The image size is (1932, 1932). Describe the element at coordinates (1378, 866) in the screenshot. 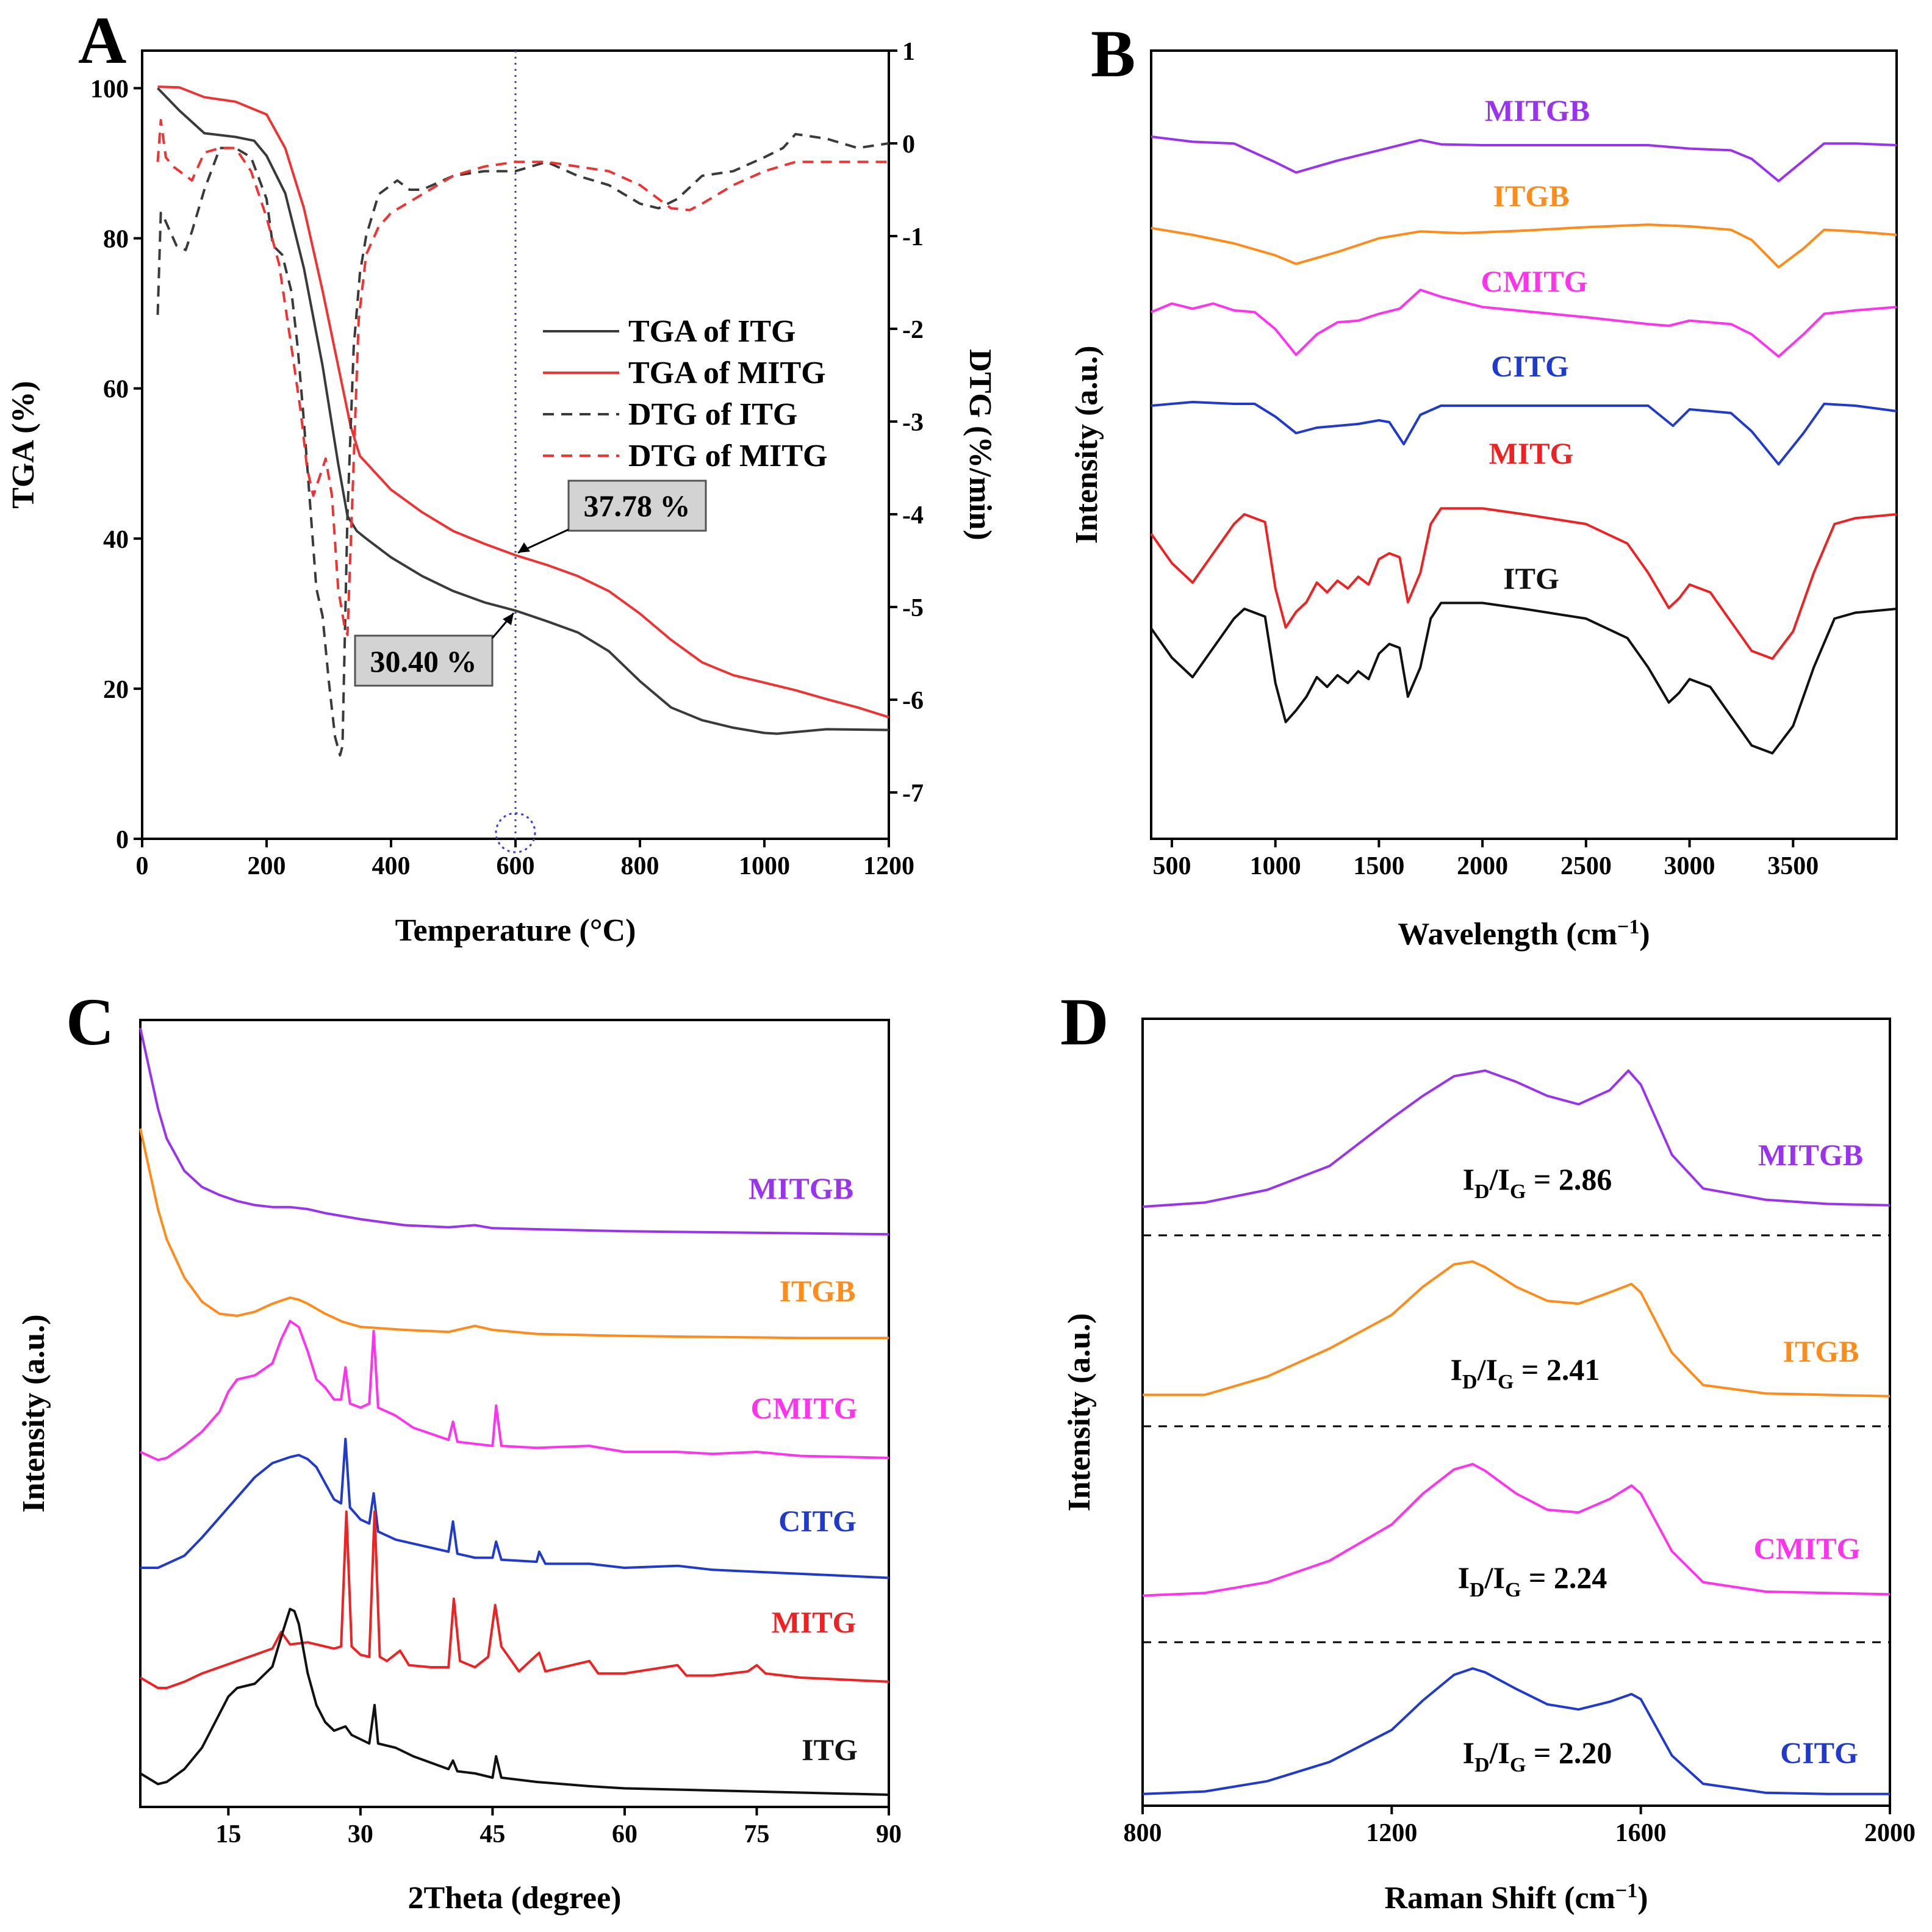

I see `panel-b-xtick-label: 1500` at that location.